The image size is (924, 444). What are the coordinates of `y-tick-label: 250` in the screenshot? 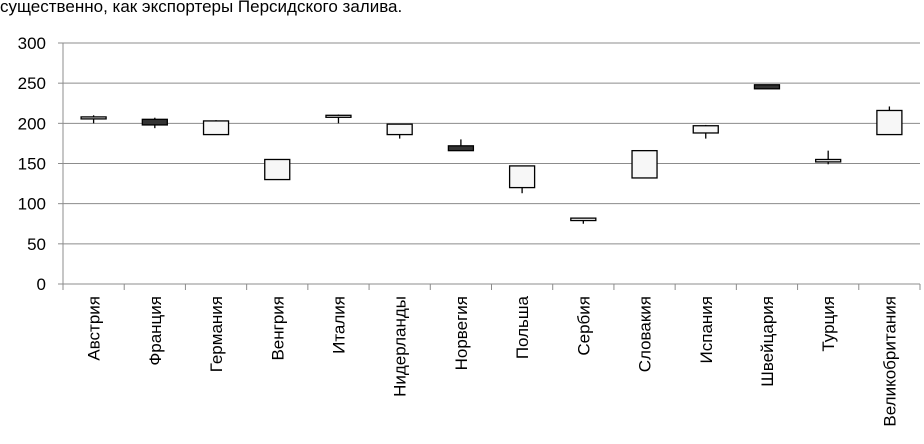 It's located at (32, 83).